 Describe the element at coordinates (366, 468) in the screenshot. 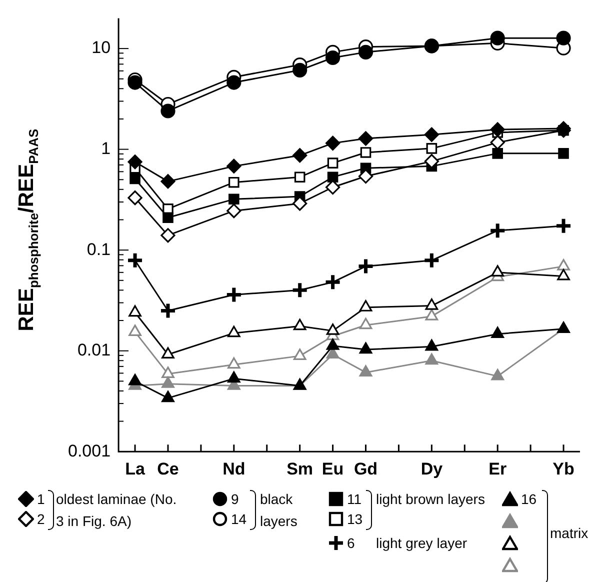

I see `x-tick-label: Gd` at that location.